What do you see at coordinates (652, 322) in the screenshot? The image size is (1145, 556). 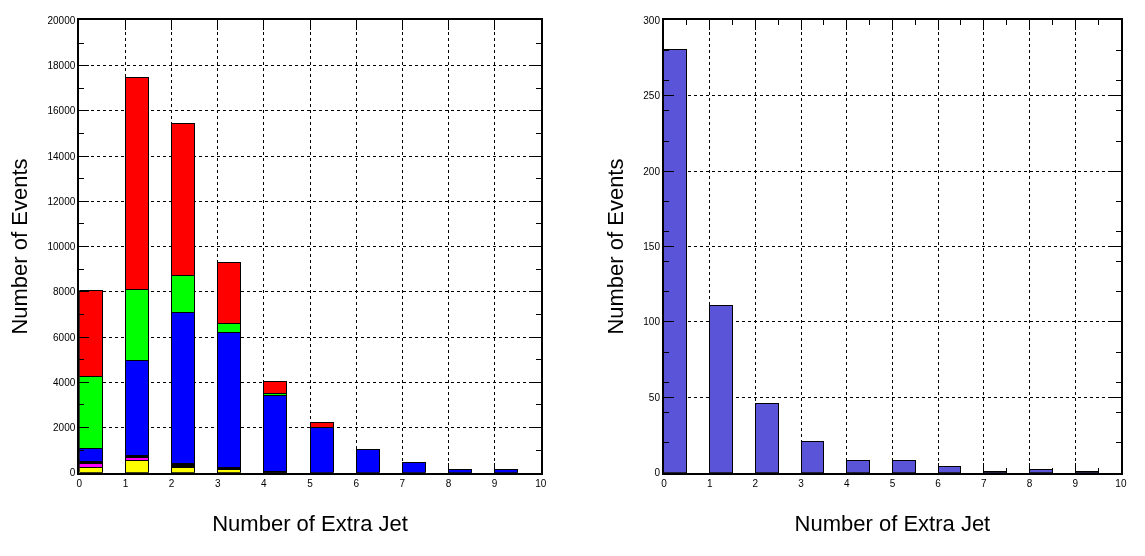 I see `y-tick-label: 100` at bounding box center [652, 322].